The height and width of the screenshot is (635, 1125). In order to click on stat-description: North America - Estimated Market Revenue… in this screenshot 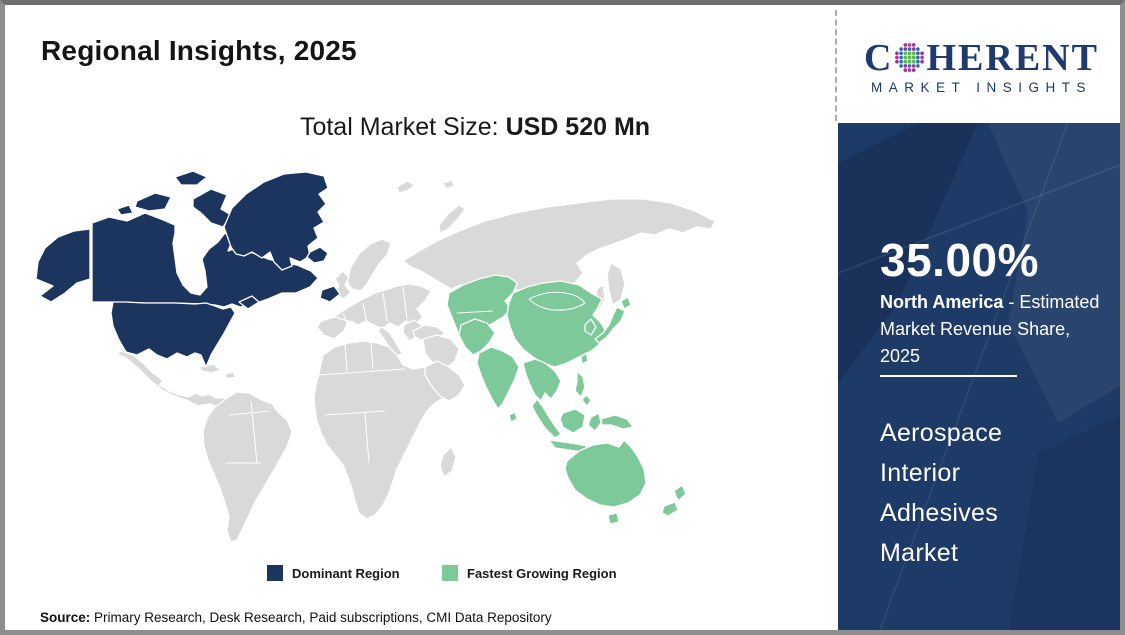, I will do `click(990, 329)`.